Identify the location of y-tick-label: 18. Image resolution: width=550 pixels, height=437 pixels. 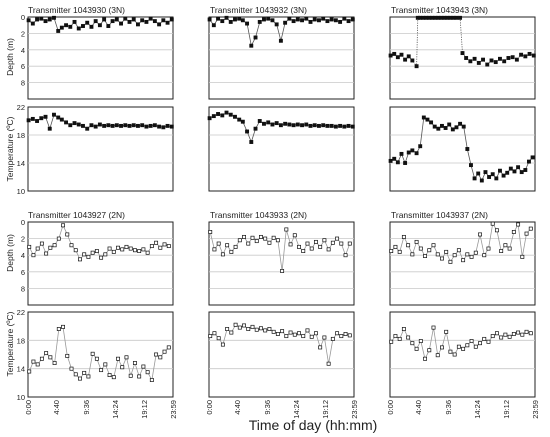
(21, 340).